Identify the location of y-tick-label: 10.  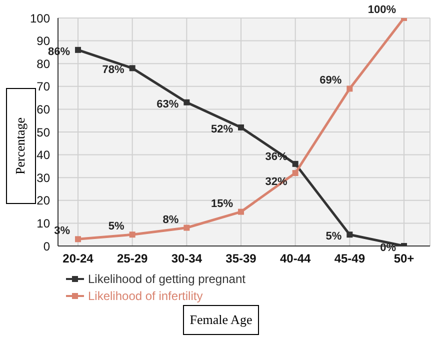
(43, 223).